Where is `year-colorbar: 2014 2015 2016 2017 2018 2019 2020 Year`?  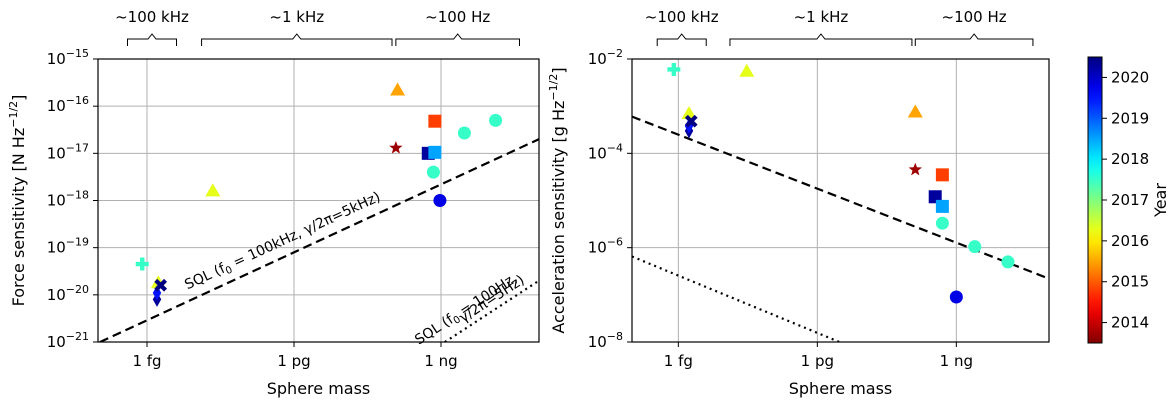 year-colorbar: 2014 2015 2016 2017 2018 2019 2020 Year is located at coordinates (1128, 200).